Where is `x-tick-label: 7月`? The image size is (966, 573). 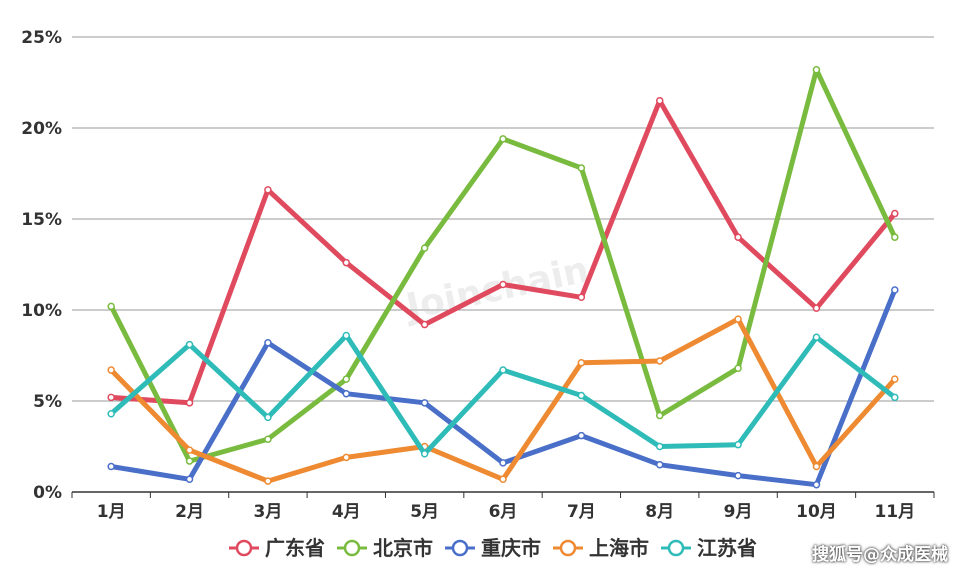 x-tick-label: 7月 is located at coordinates (581, 512).